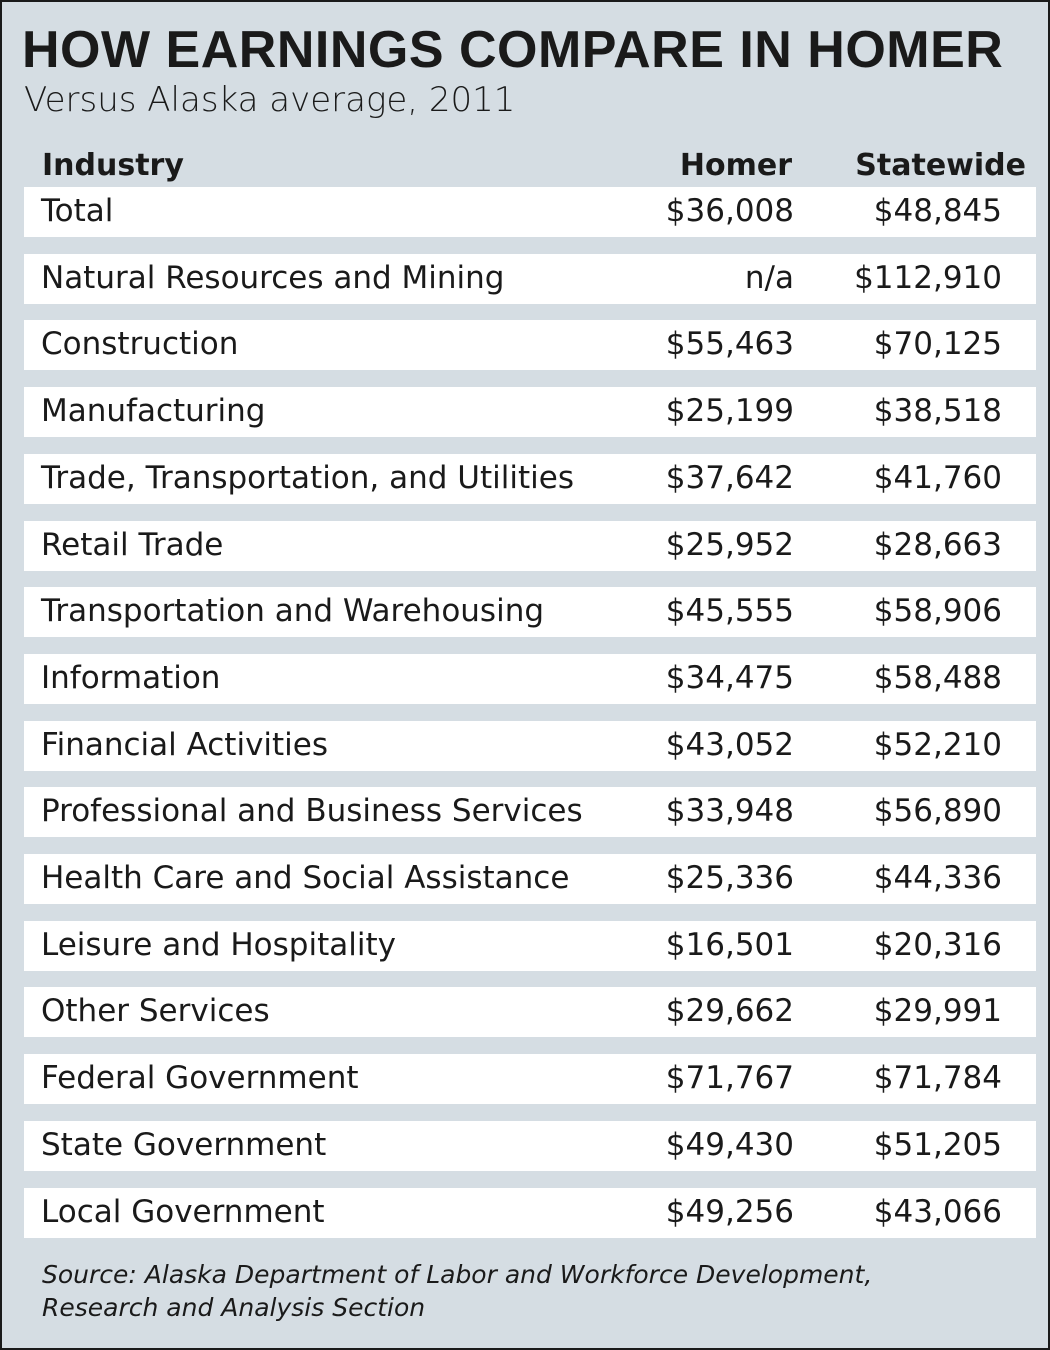 This screenshot has width=1050, height=1350. What do you see at coordinates (200, 1078) in the screenshot?
I see `industry-cell: Federal Government` at bounding box center [200, 1078].